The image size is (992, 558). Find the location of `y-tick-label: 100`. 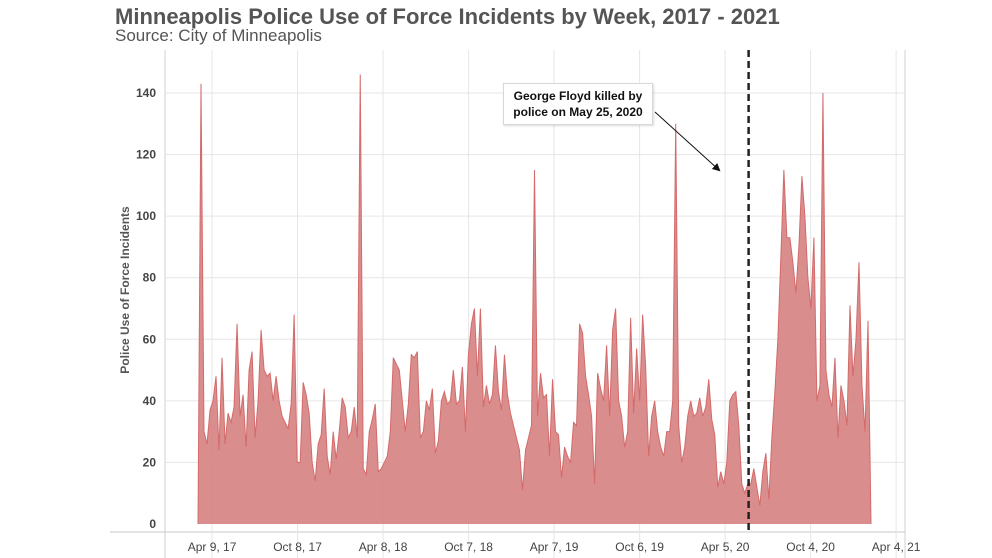

y-tick-label: 100 is located at coordinates (146, 216).